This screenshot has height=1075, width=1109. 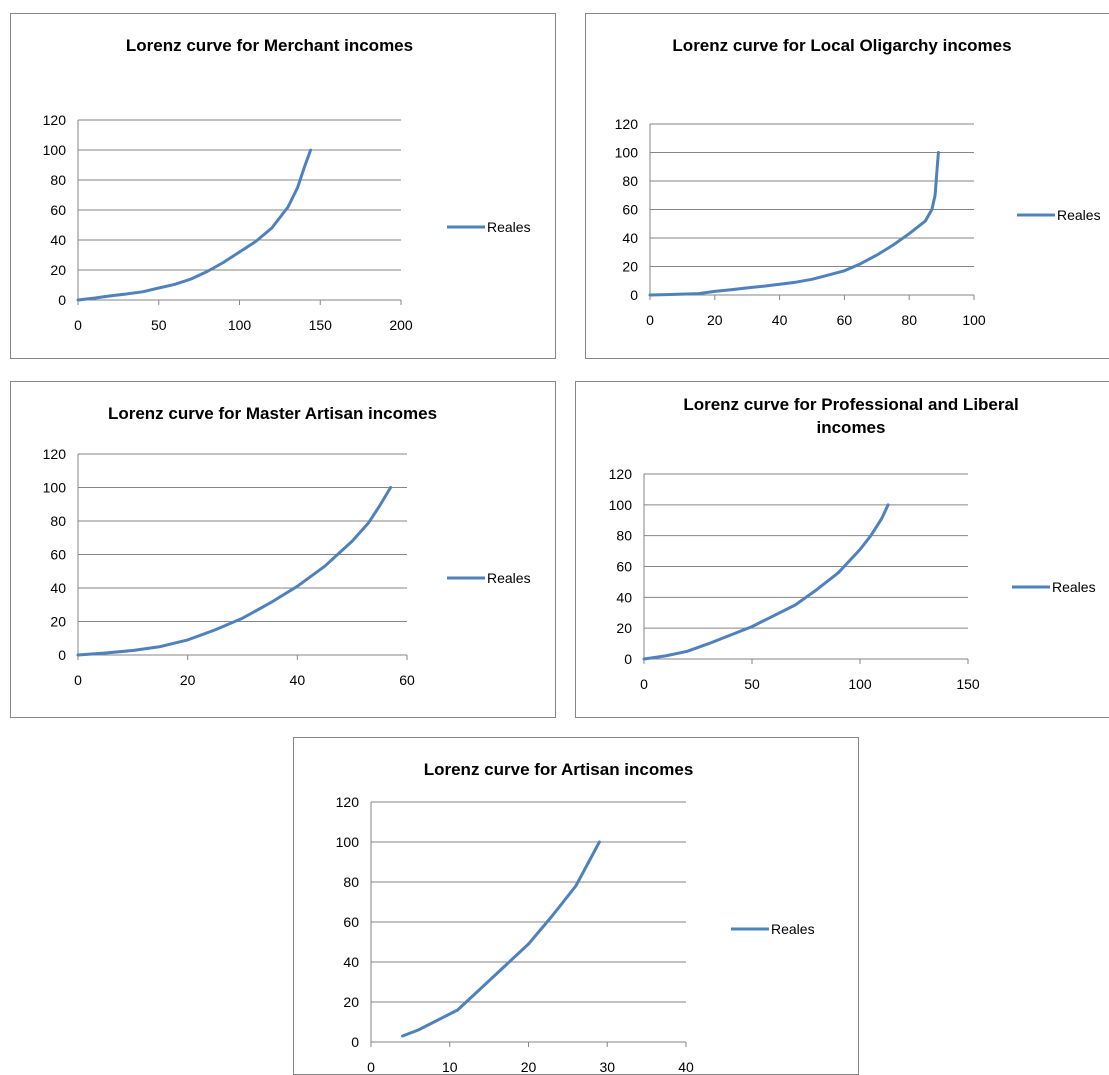 I want to click on chart-title: Lorenz curve for Merchant incomes, so click(x=269, y=45).